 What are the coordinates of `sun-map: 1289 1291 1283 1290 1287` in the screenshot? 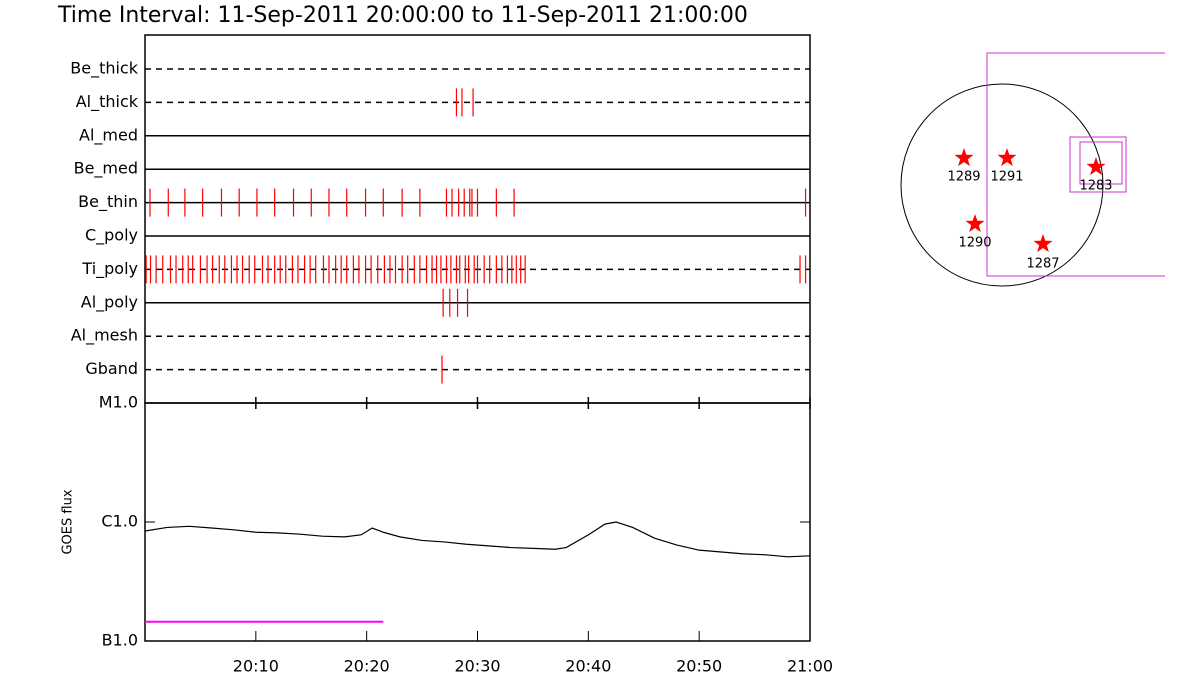 It's located at (1032, 169).